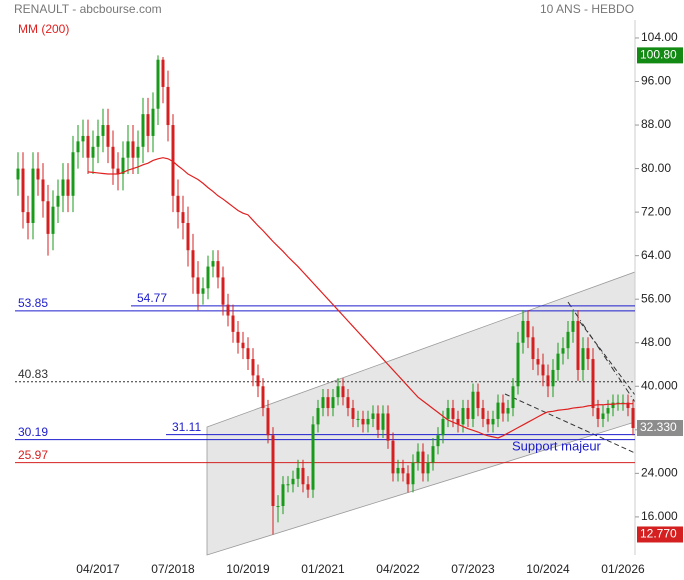 This screenshot has height=580, width=684. What do you see at coordinates (323, 569) in the screenshot?
I see `x-tick-label: 01/2021` at bounding box center [323, 569].